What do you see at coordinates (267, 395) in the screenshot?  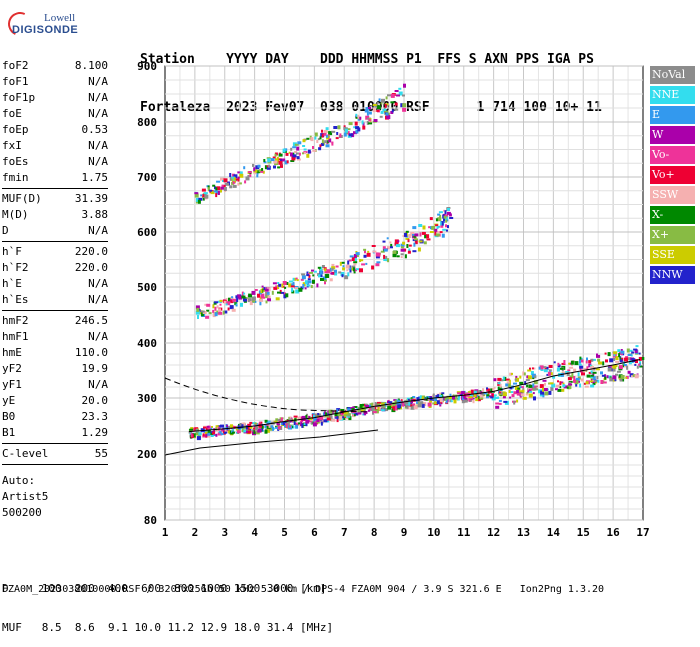 I see `dashed-profile-line` at bounding box center [267, 395].